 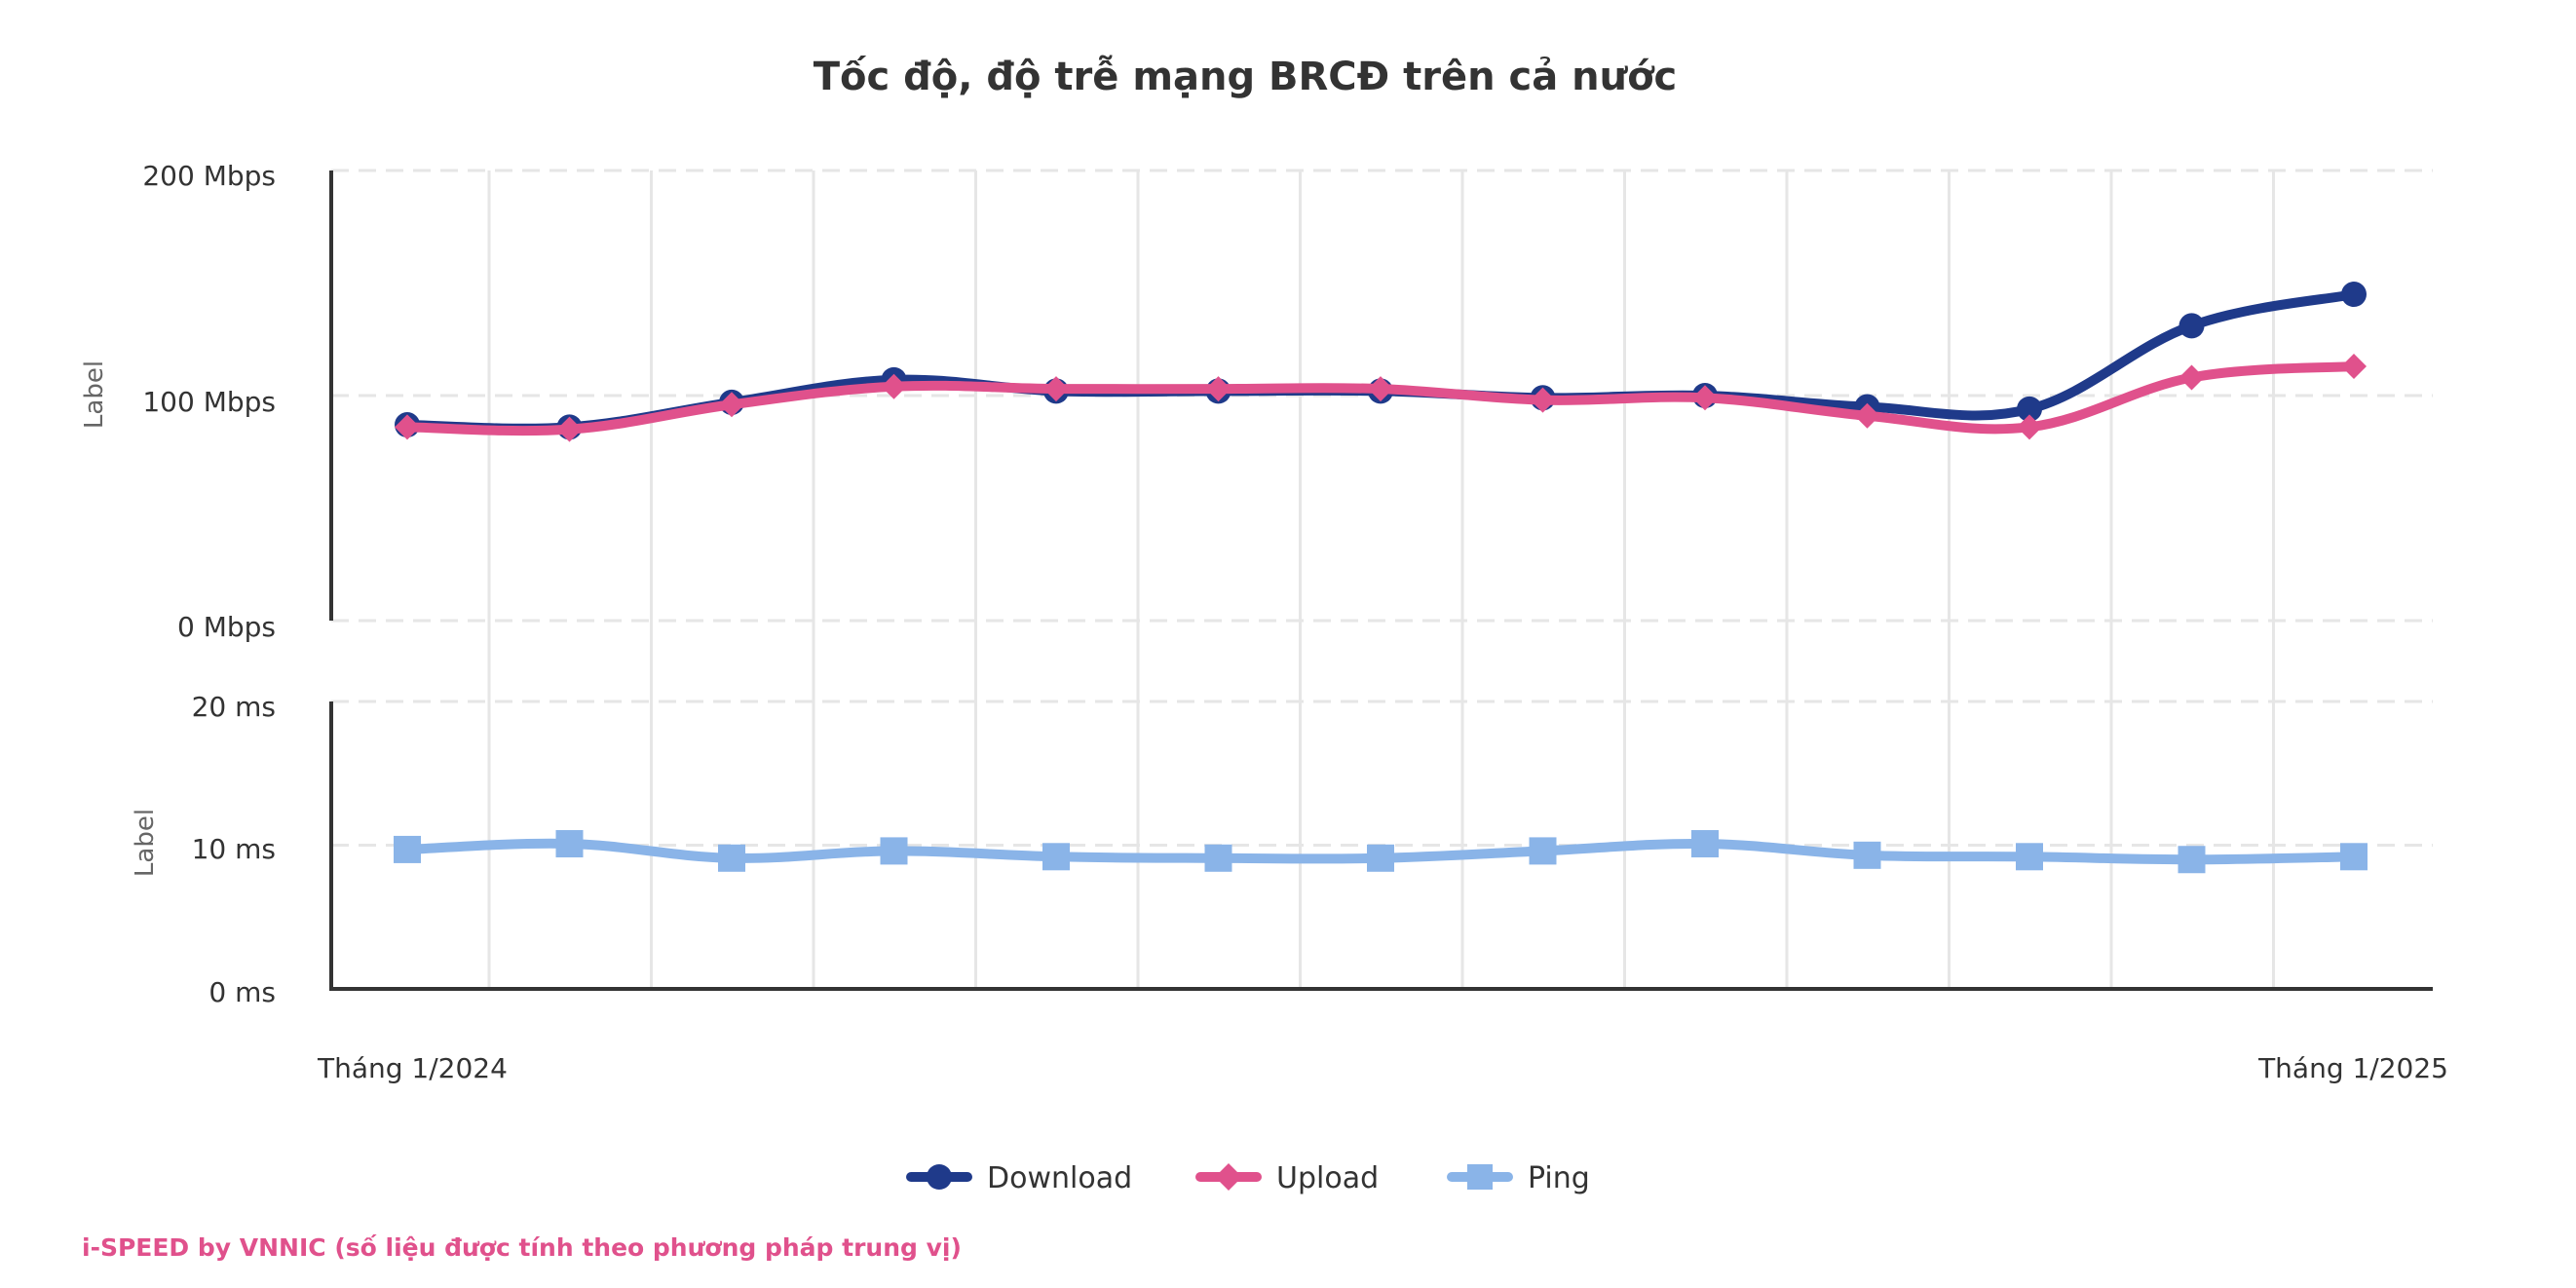 What do you see at coordinates (412, 1068) in the screenshot?
I see `x-label-first: Tháng 1/2024` at bounding box center [412, 1068].